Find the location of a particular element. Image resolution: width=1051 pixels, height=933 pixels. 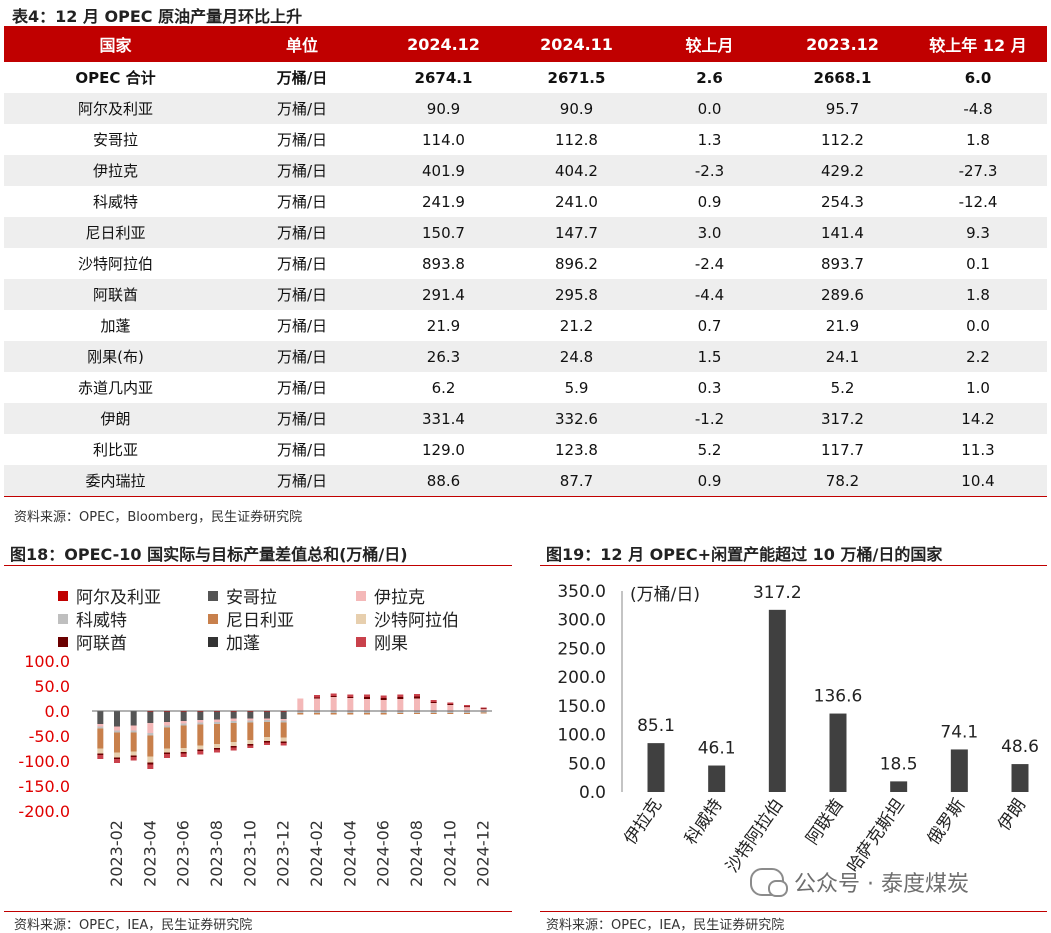

legend-item: 安哥拉 is located at coordinates (242, 595).